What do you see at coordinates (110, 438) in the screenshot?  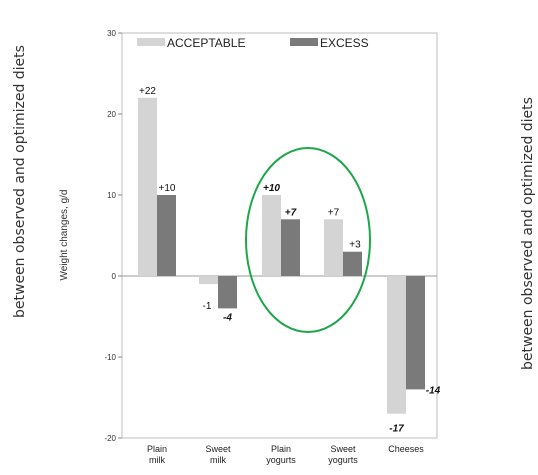 I see `y-tick-label: -20` at bounding box center [110, 438].